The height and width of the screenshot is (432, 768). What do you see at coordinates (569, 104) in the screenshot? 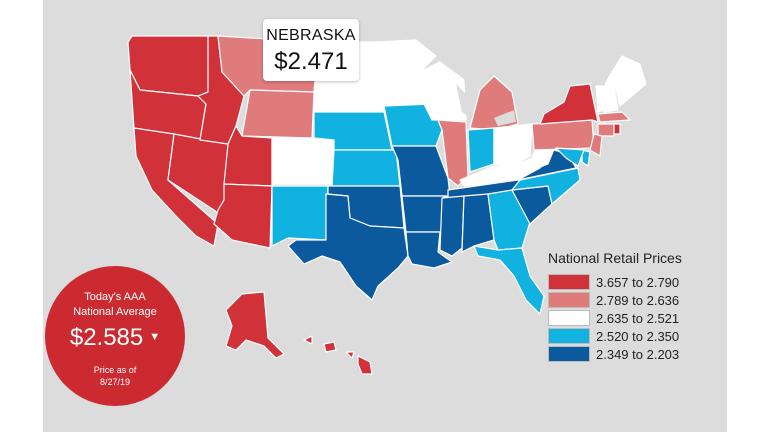
I see `state-ny` at bounding box center [569, 104].